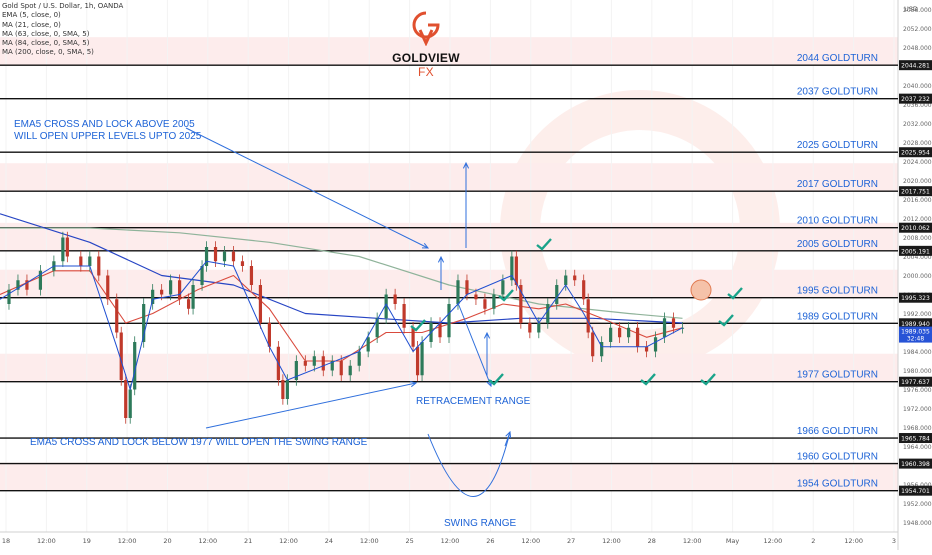 The image size is (932, 555). I want to click on price-axis-panel, so click(915, 275).